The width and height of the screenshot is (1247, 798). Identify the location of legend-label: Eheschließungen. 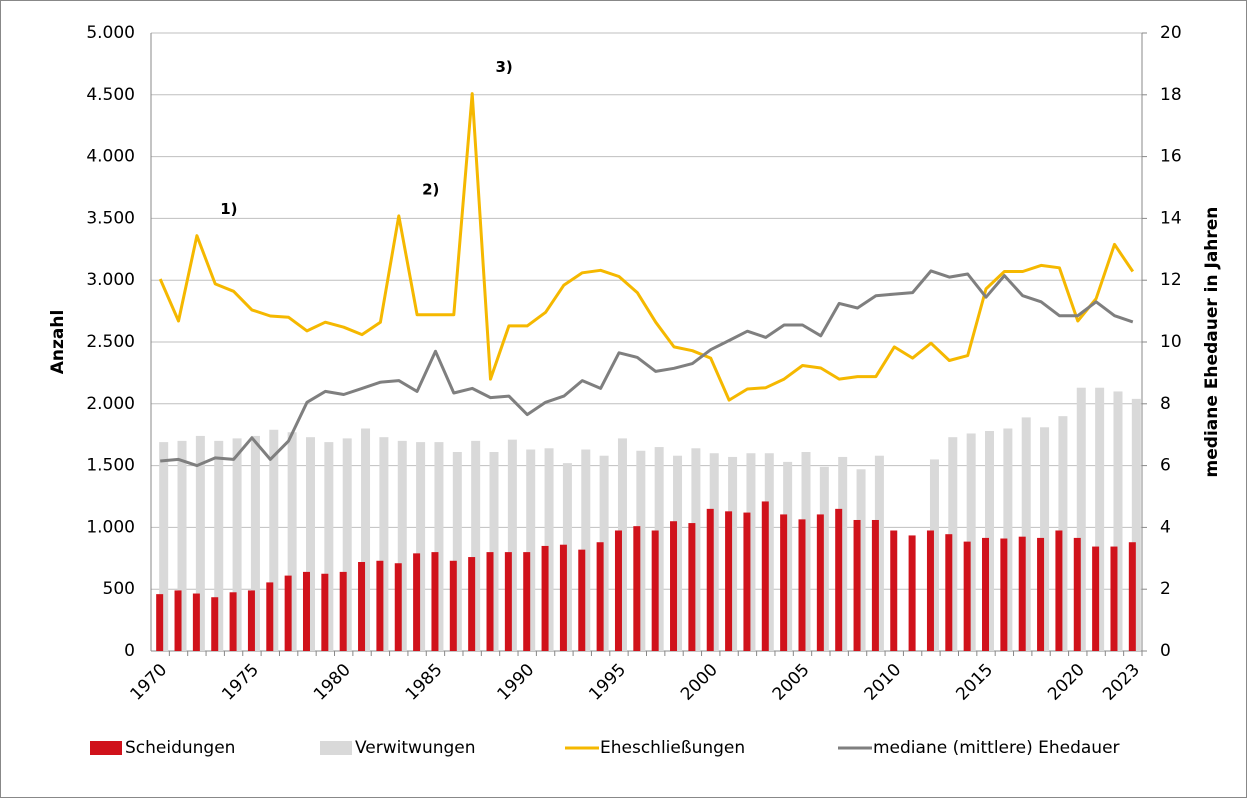
(672, 748).